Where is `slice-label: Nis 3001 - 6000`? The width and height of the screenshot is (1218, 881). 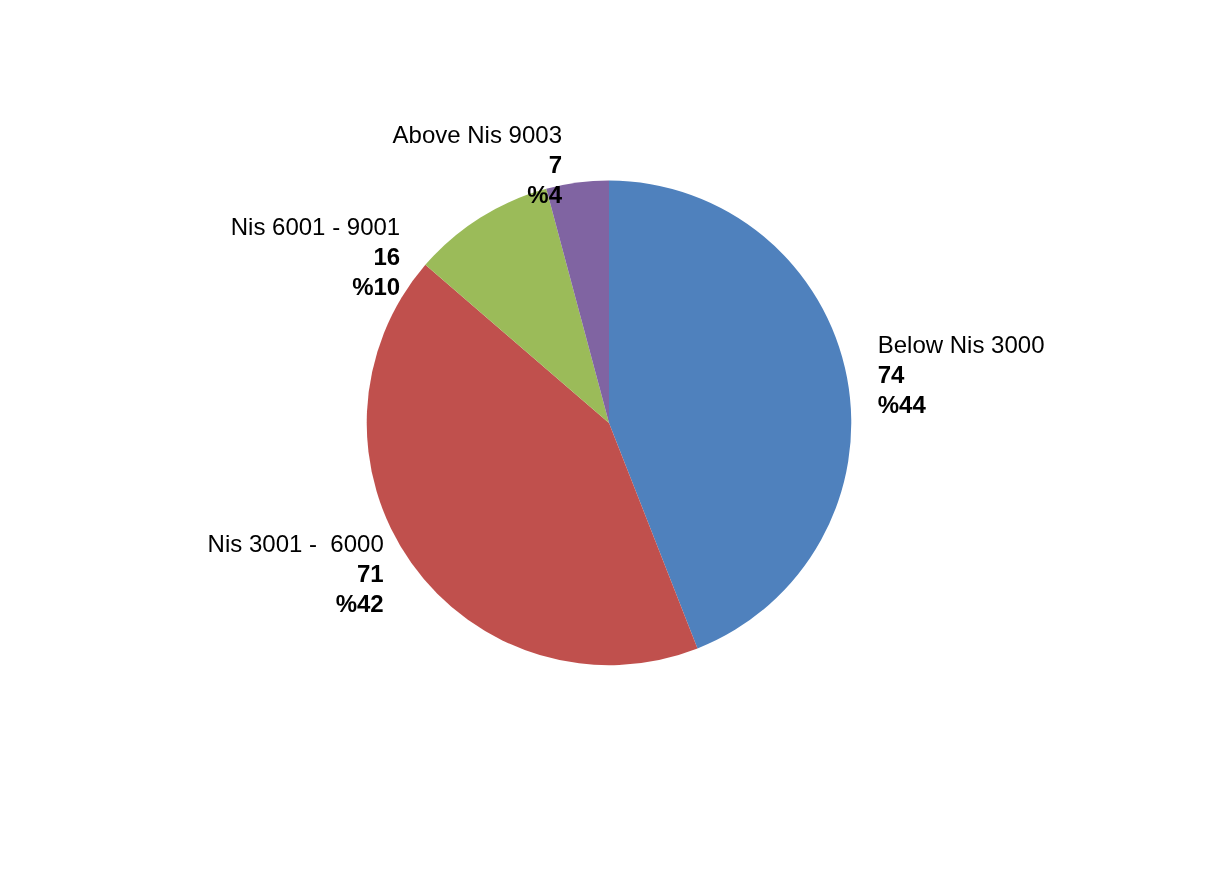
slice-label: Nis 3001 - 6000 is located at coordinates (295, 543).